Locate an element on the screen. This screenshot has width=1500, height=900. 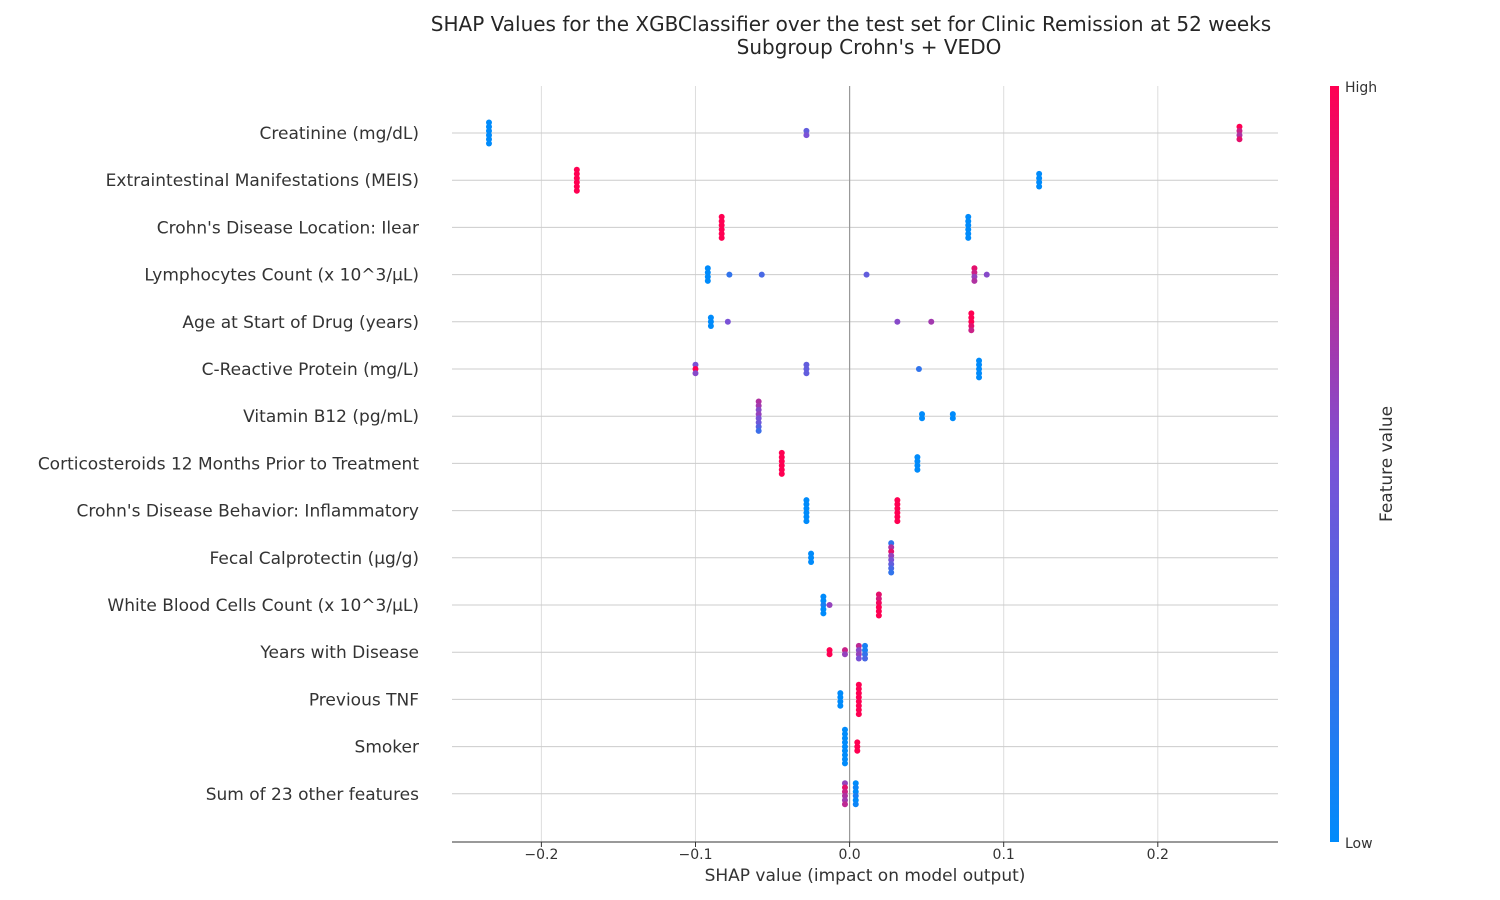
feature-label: Smoker is located at coordinates (387, 748).